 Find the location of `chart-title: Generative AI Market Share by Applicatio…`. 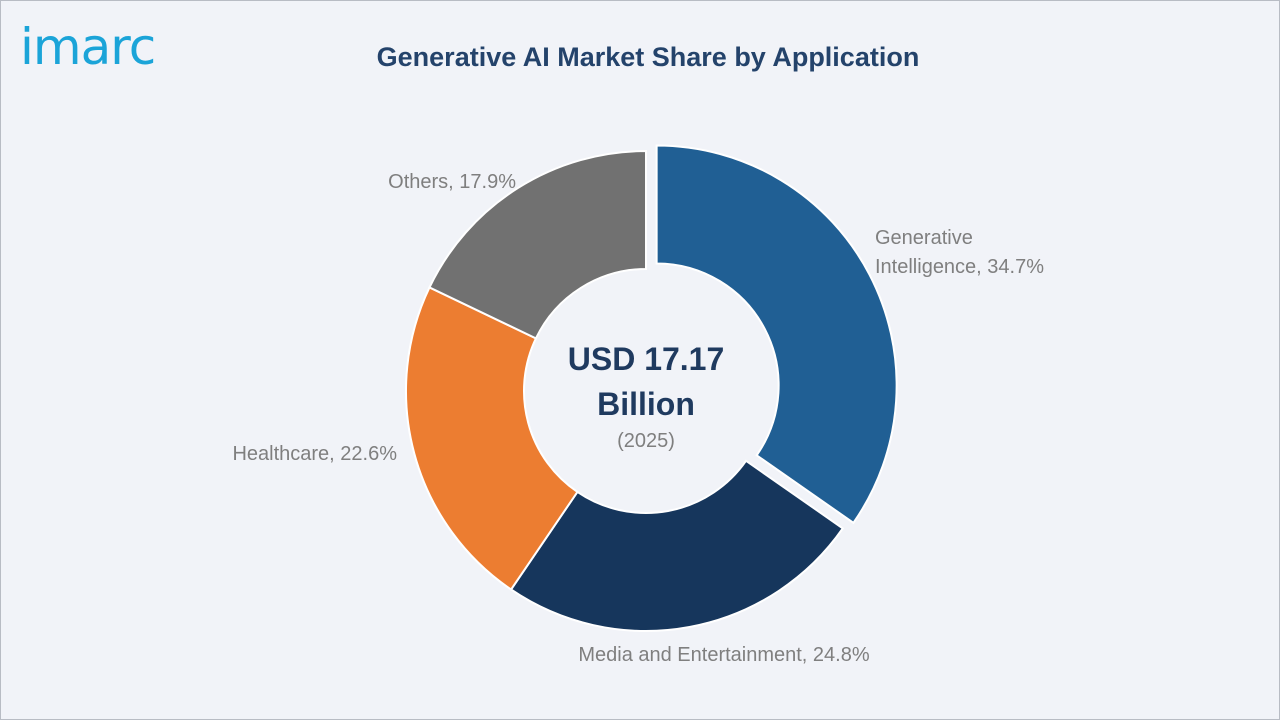

chart-title: Generative AI Market Share by Applicatio… is located at coordinates (648, 57).